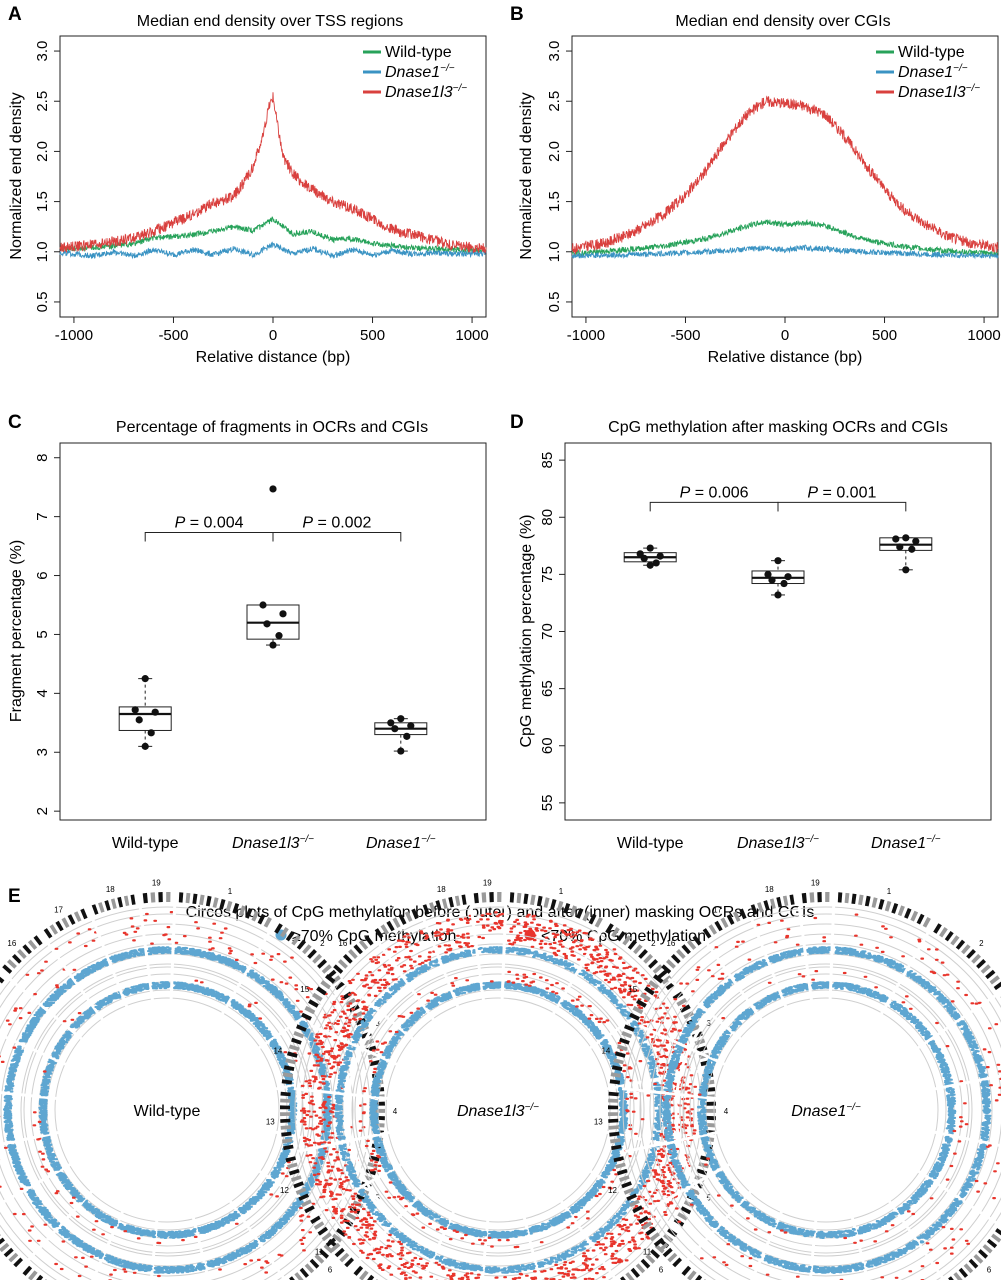 The height and width of the screenshot is (1280, 1001). I want to click on circos-ideogram-chr10, so click(694, 1272).